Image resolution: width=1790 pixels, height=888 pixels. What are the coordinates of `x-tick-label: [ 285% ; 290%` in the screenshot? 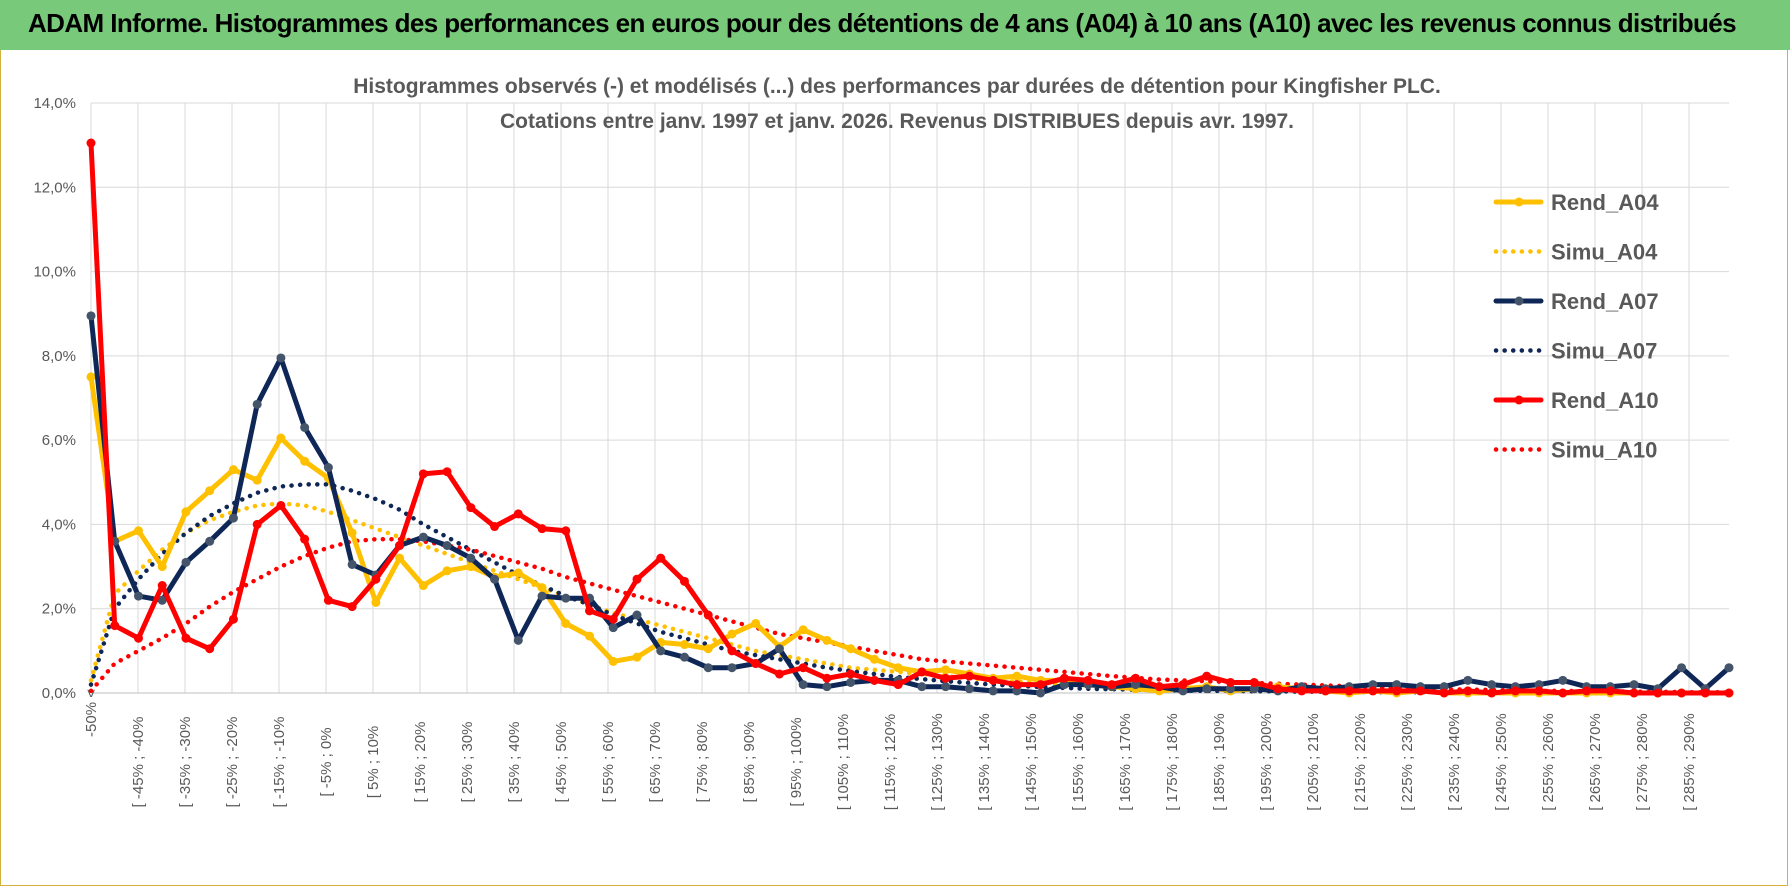 It's located at (1689, 762).